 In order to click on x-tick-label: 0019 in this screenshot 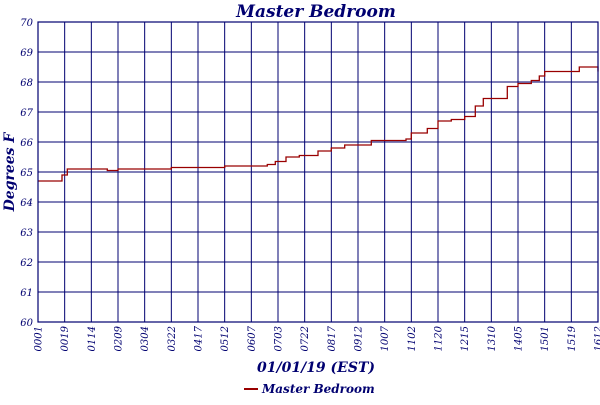, I will do `click(65, 338)`.